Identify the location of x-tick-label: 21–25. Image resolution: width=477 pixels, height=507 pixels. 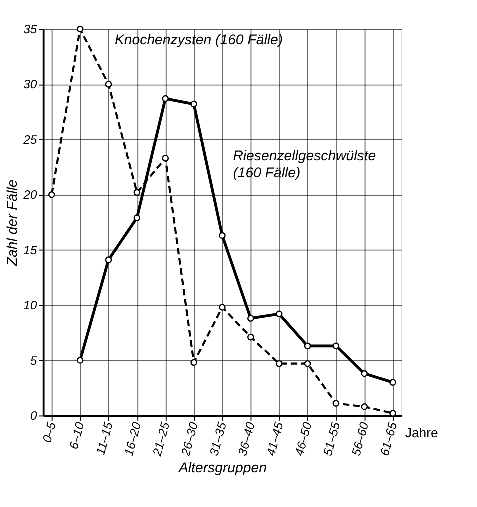
(161, 439).